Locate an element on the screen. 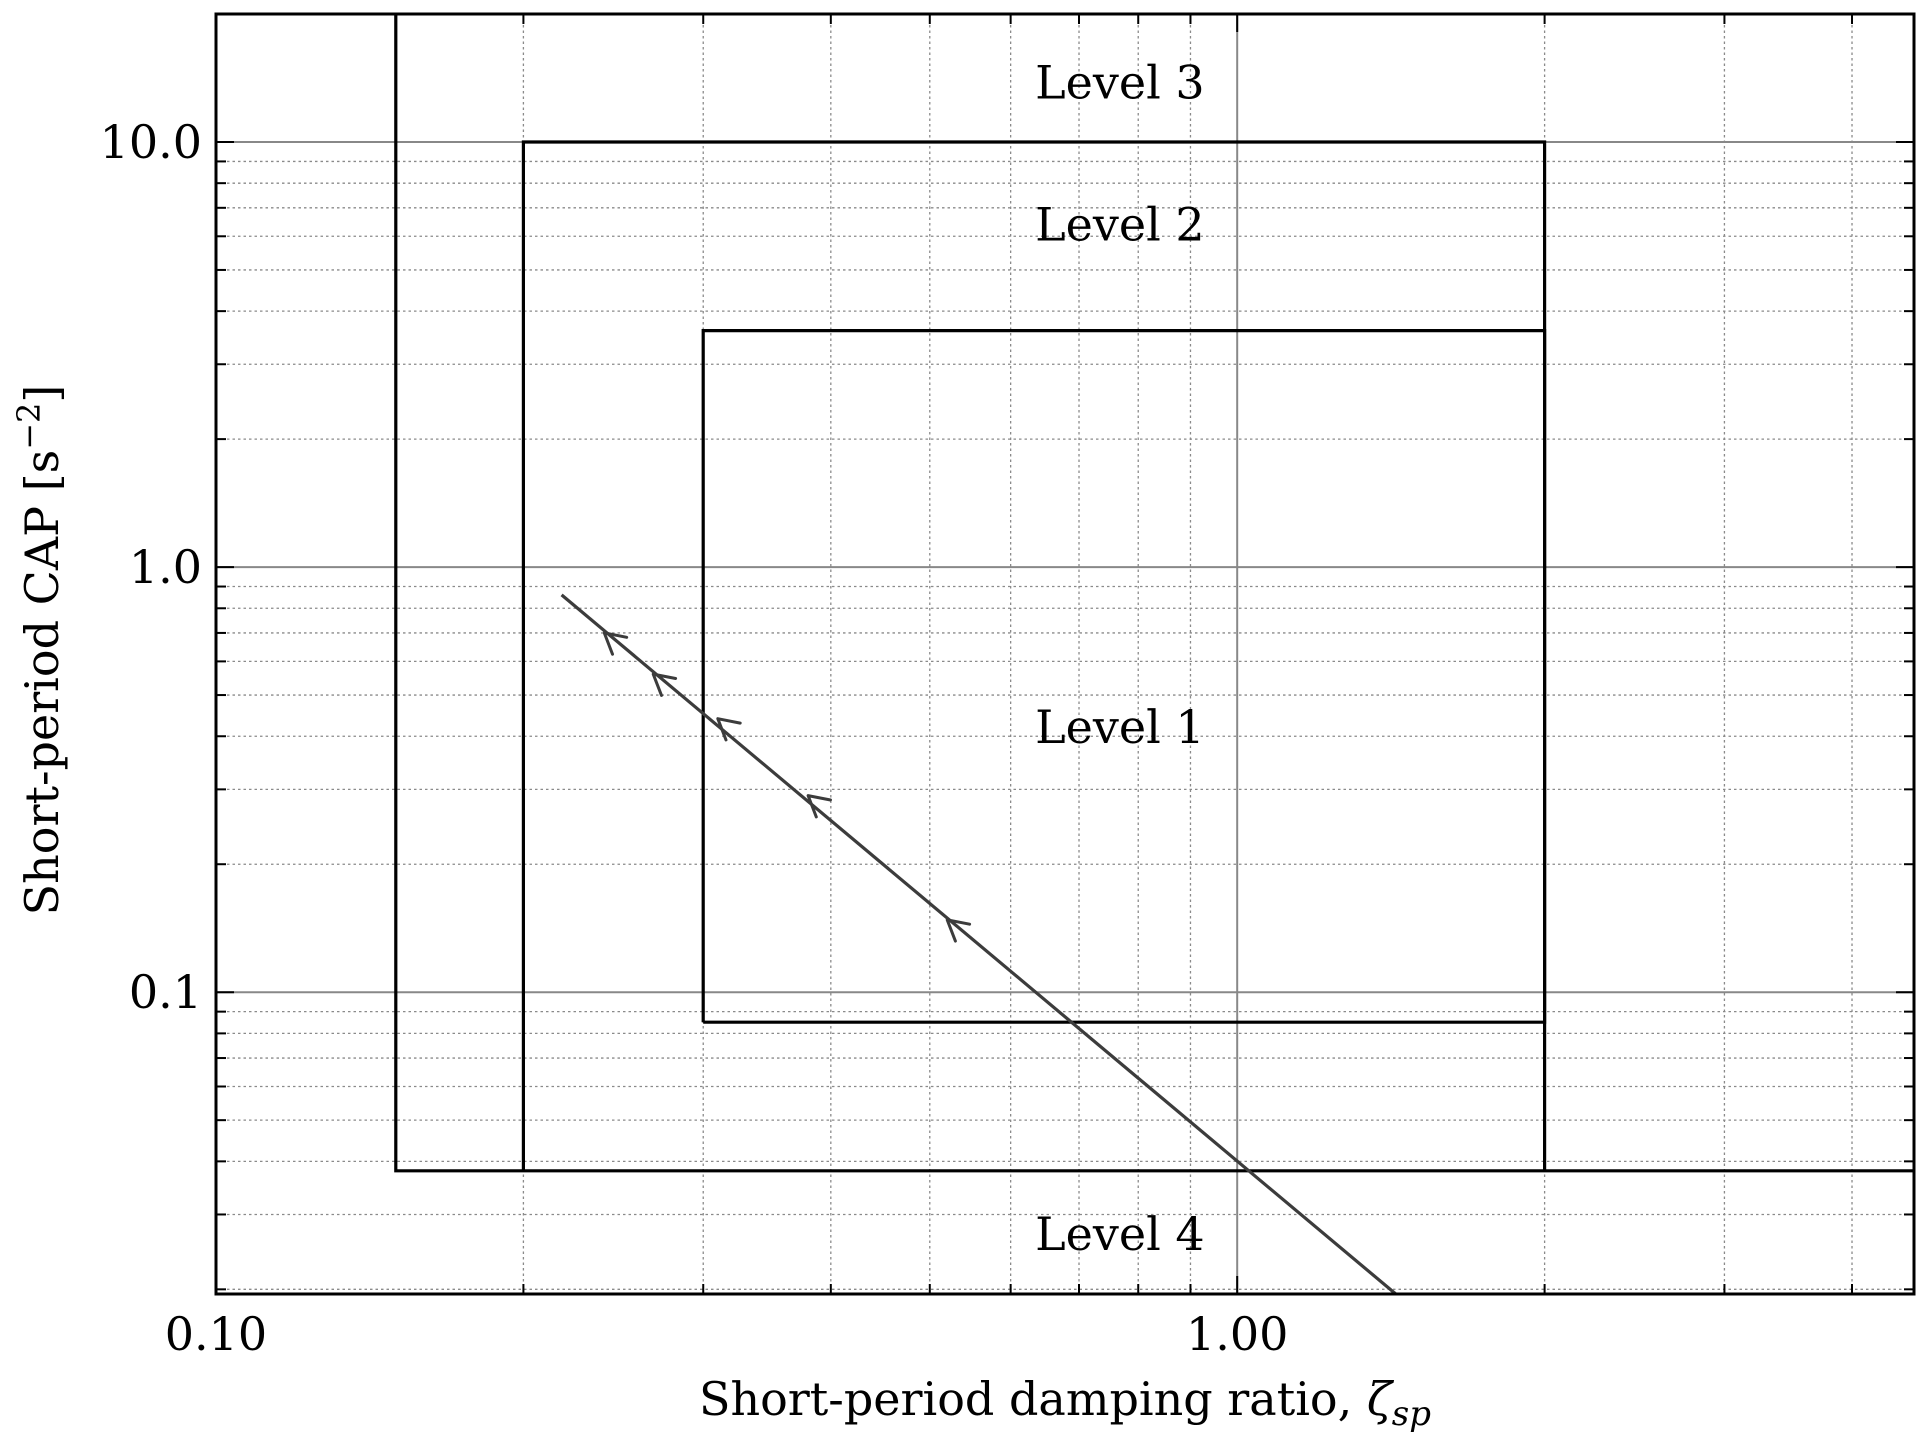 This screenshot has height=1440, width=1920. x-tick-label: 1.00 is located at coordinates (1237, 1334).